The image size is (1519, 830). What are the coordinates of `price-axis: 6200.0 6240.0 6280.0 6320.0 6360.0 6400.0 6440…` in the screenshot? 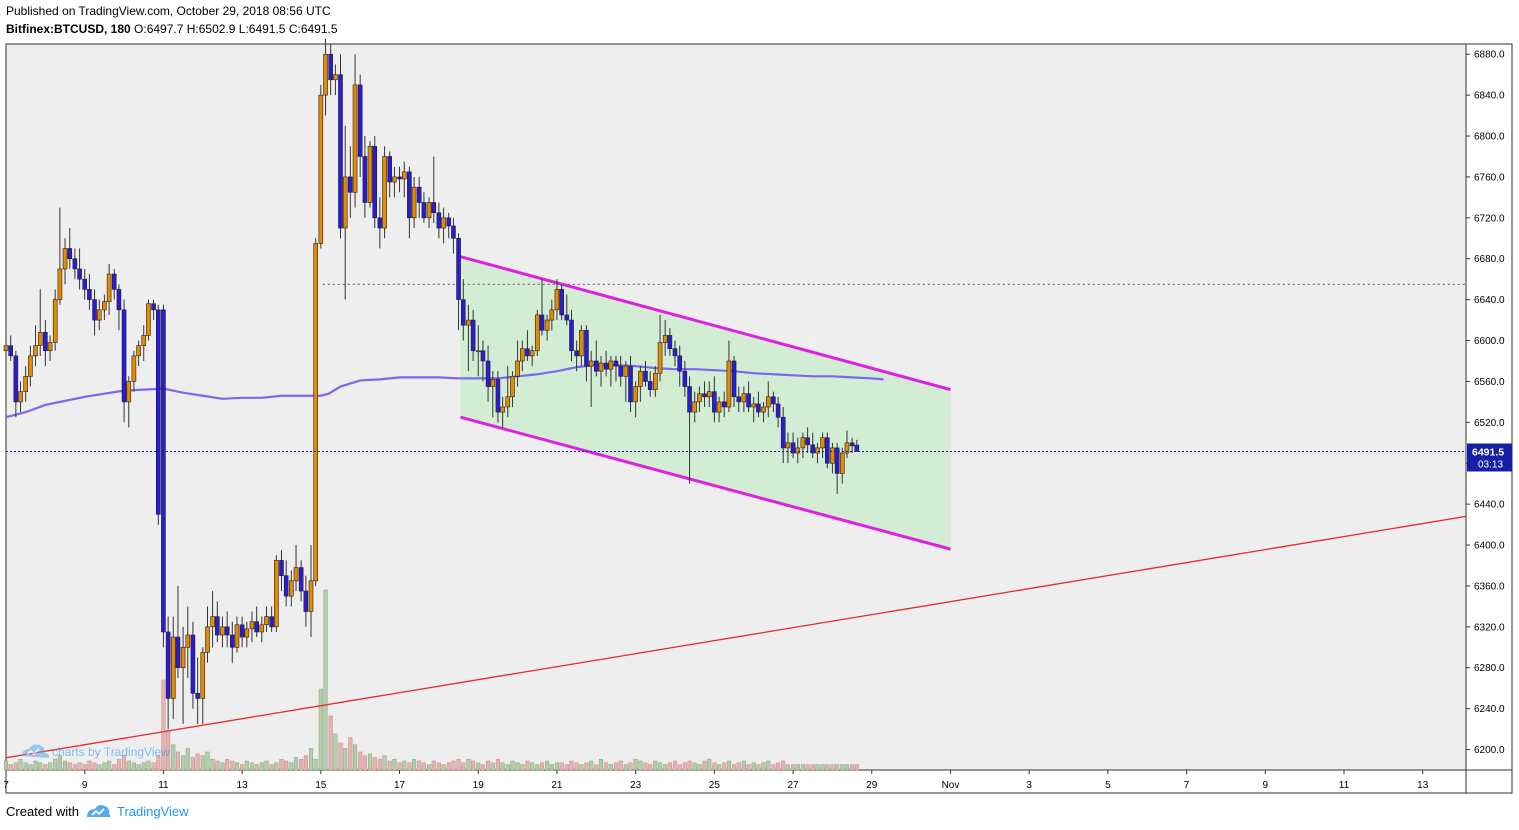 It's located at (1489, 403).